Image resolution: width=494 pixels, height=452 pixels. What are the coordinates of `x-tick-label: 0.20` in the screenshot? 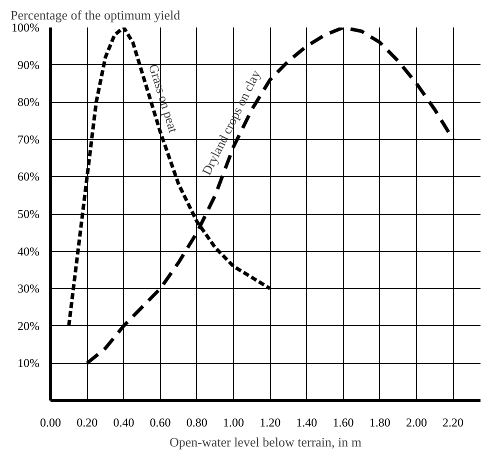 It's located at (87, 423).